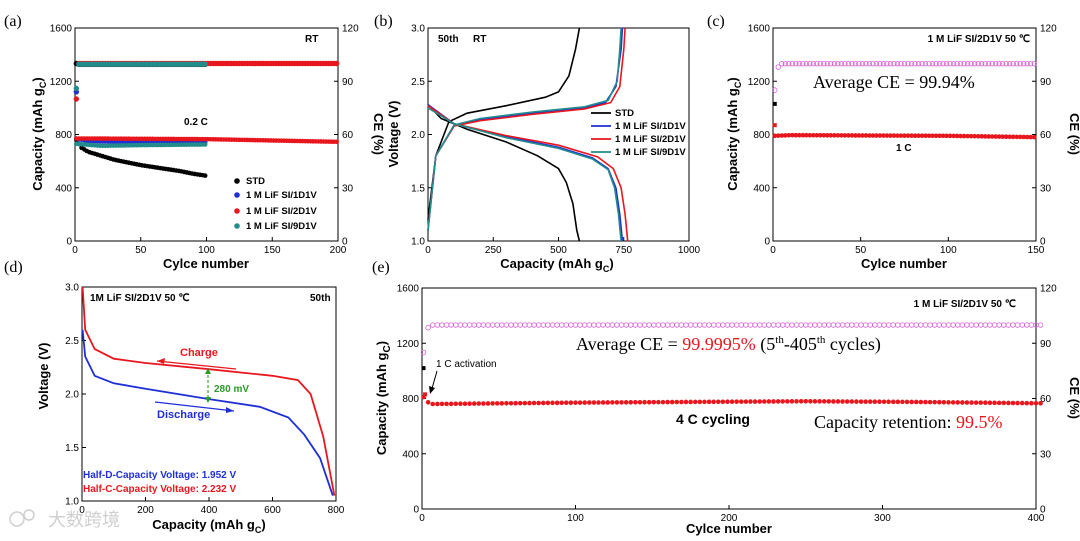 The height and width of the screenshot is (541, 1080). Describe the element at coordinates (160, 475) in the screenshot. I see `panel-d-half-d-voltage: Half-D-Capacity Voltage: 1.952 V` at that location.